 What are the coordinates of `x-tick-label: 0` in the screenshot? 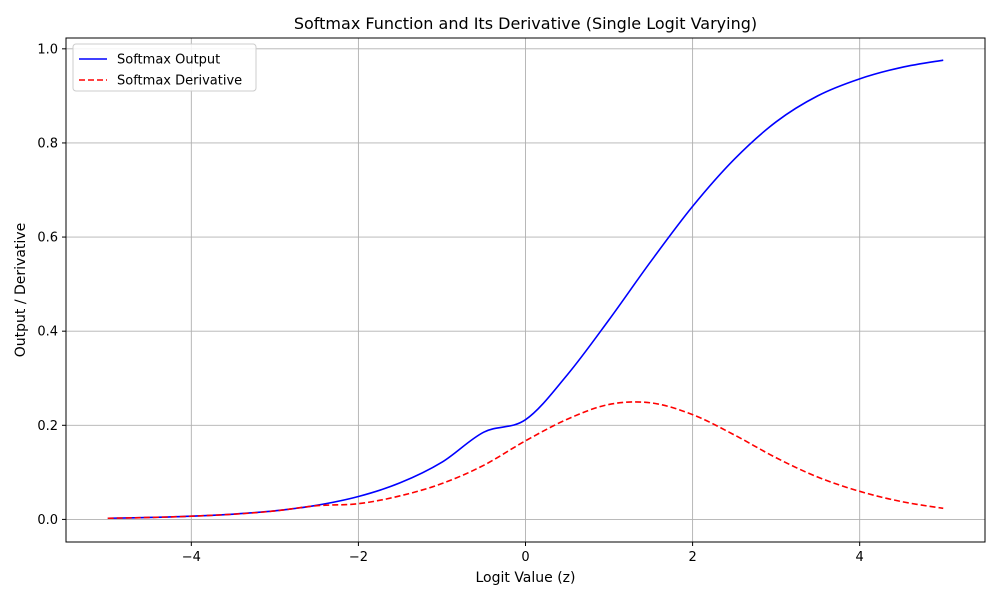 It's located at (525, 557).